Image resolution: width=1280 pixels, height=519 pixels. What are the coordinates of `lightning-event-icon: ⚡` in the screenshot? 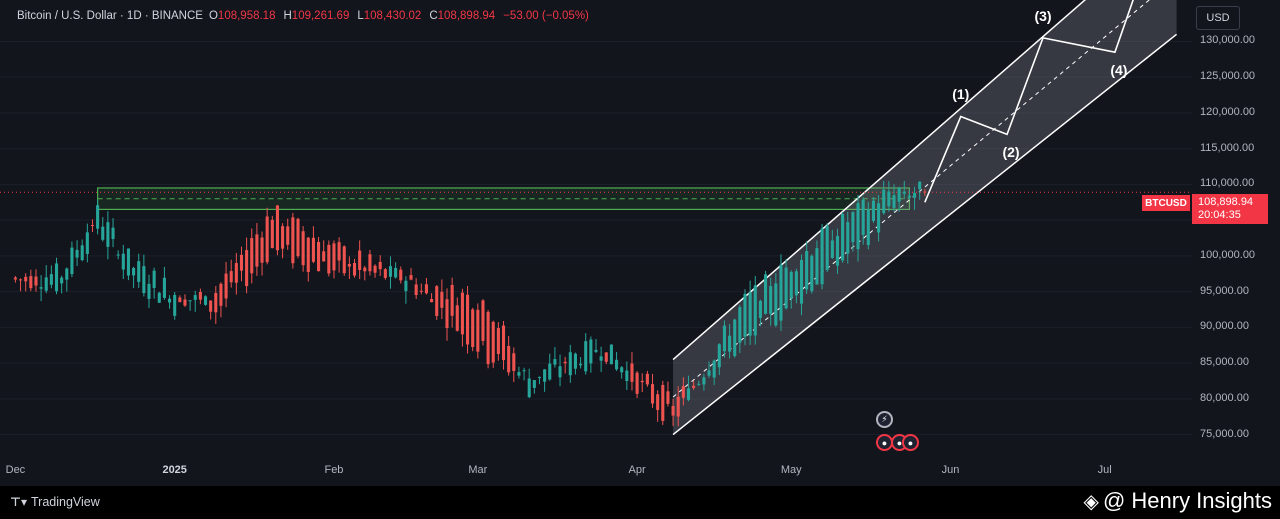 It's located at (884, 419).